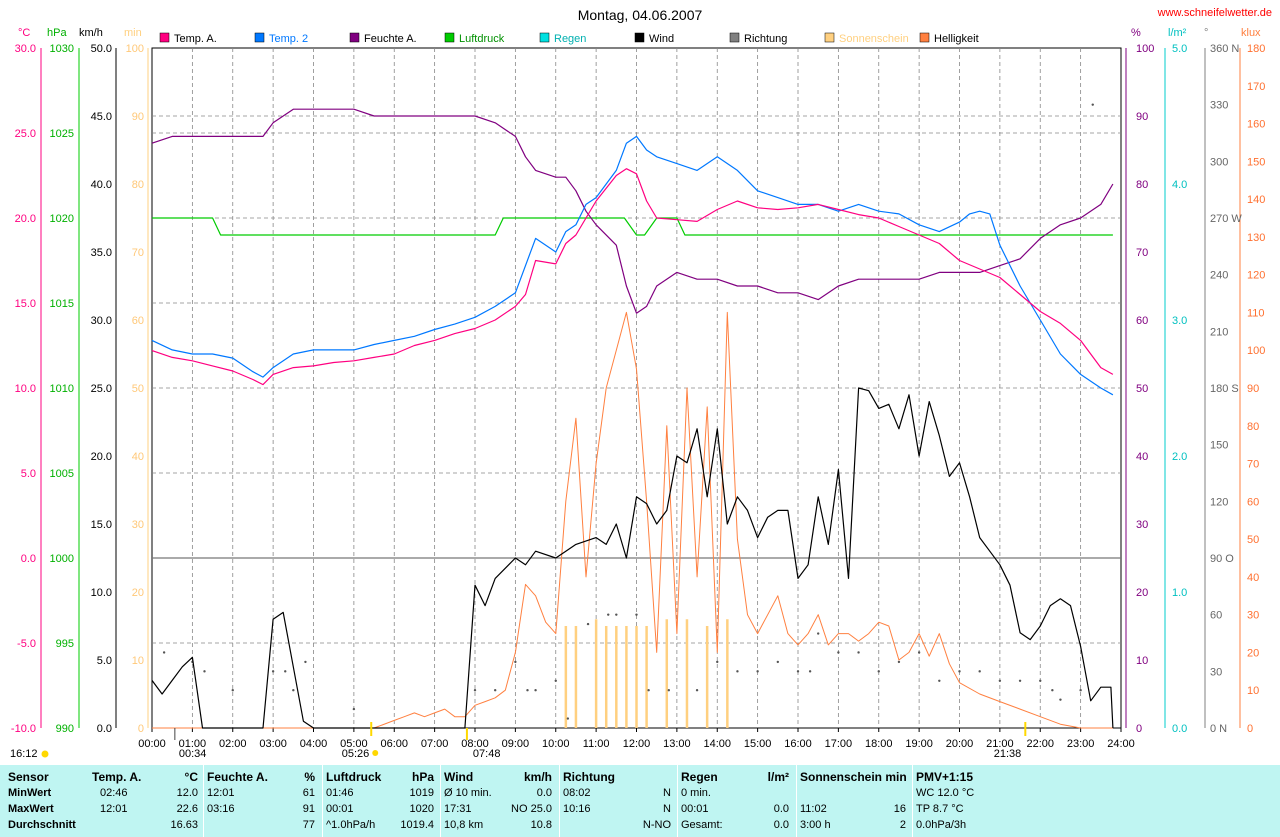 The image size is (1280, 837). What do you see at coordinates (1253, 616) in the screenshot?
I see `klux-tick: 30` at bounding box center [1253, 616].